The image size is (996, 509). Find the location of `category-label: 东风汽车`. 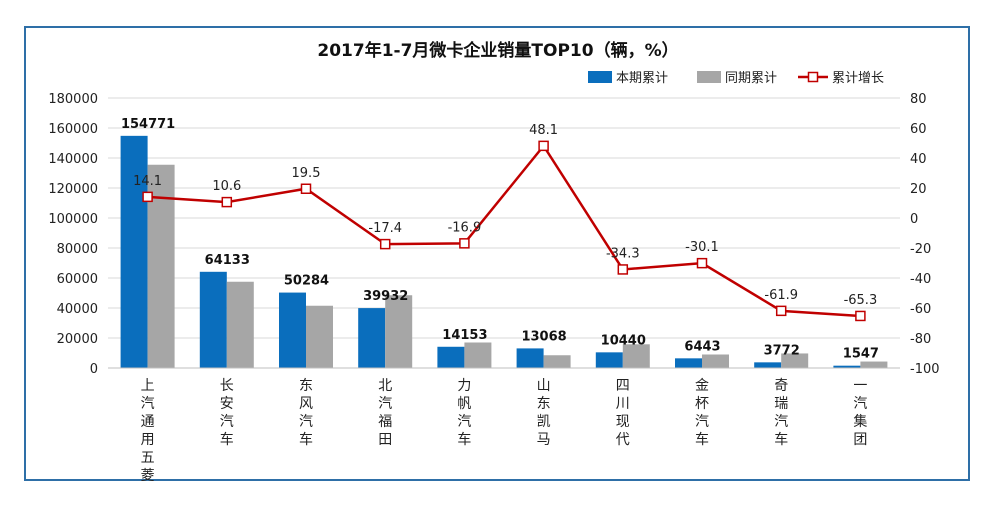

category-label: 东风汽车 is located at coordinates (306, 413).